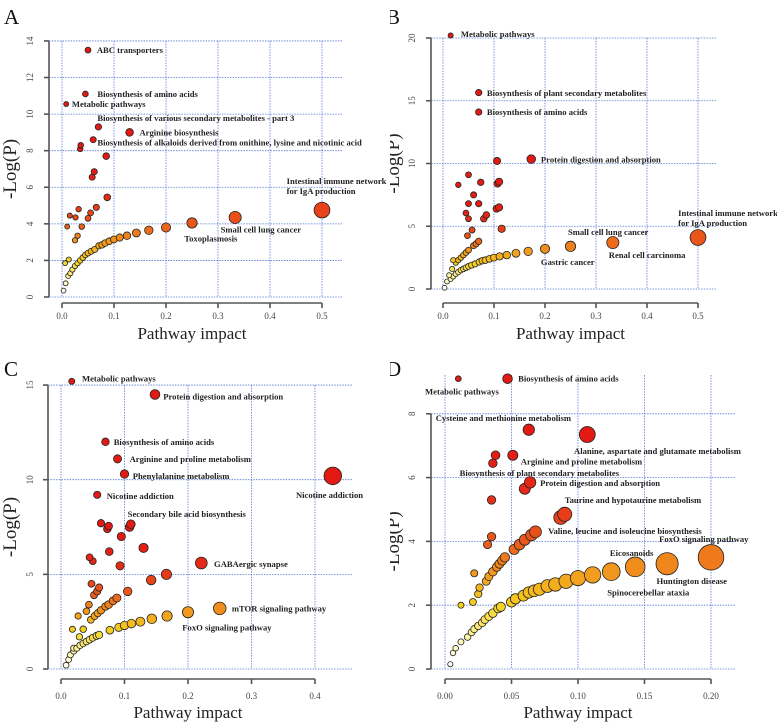  I want to click on pathway-label: Biosynthesis of amino acids, so click(164, 442).